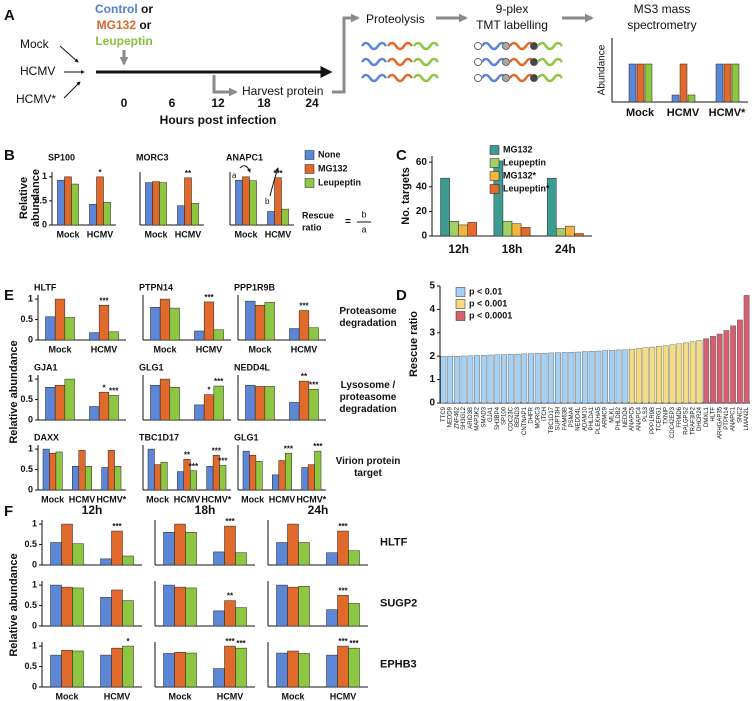 This screenshot has width=754, height=701. I want to click on x-tick-label: TCERG1, so click(660, 418).